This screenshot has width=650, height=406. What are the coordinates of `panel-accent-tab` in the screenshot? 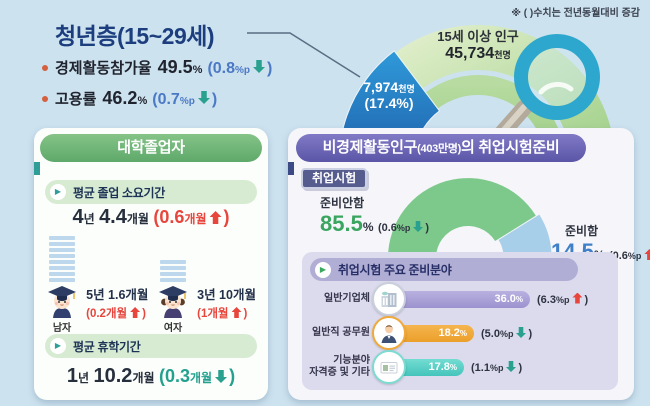 It's located at (291, 168).